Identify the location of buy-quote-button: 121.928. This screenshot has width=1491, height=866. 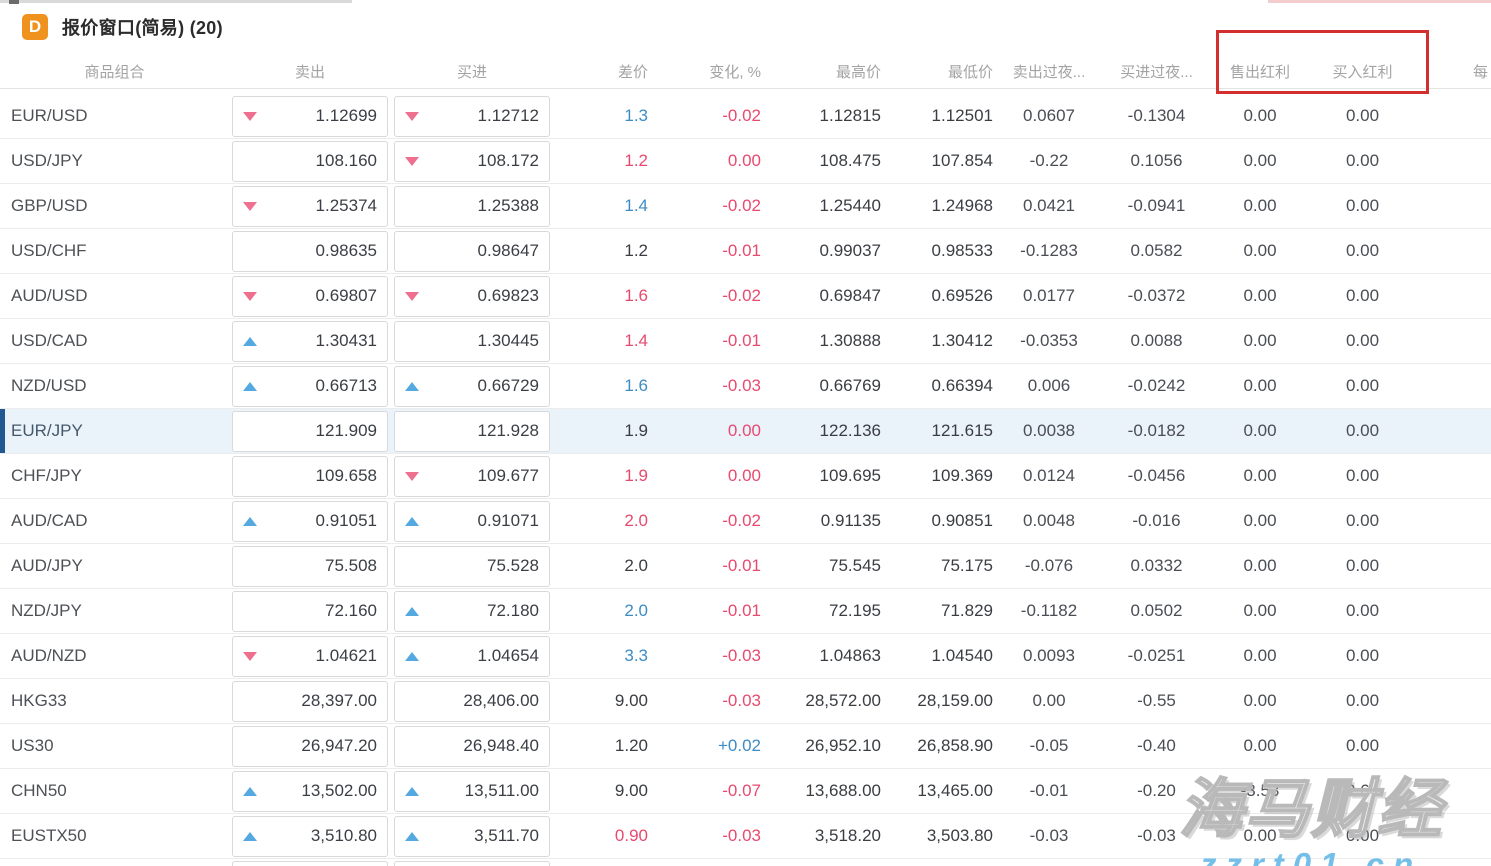
(472, 431).